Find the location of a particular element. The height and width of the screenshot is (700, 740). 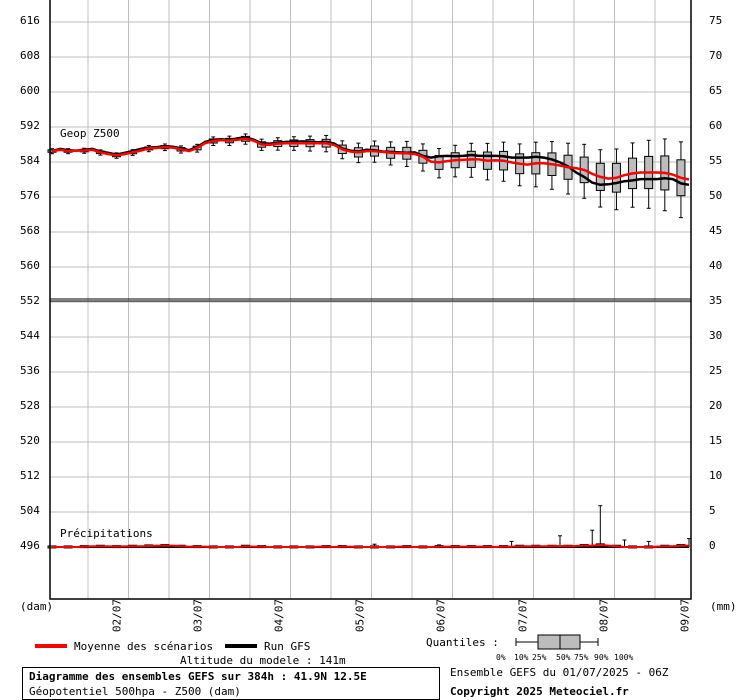

right-tick-label: 25 is located at coordinates (716, 370).